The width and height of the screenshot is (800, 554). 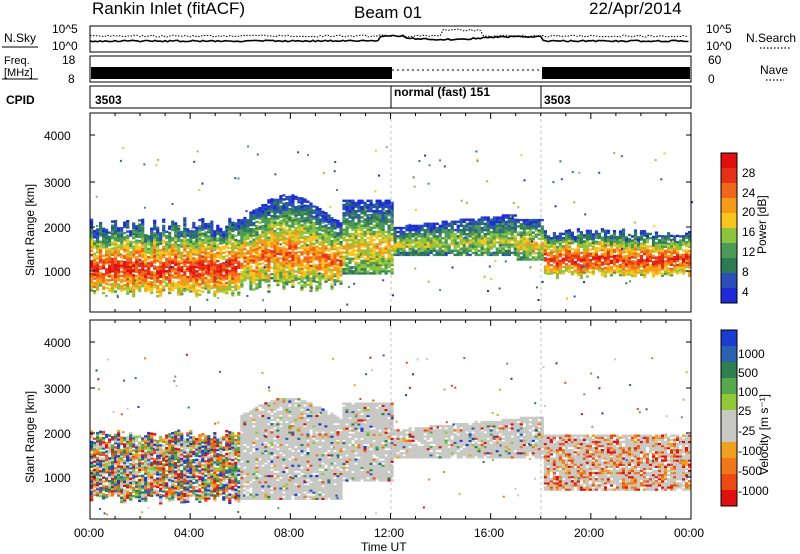 What do you see at coordinates (399, 37) in the screenshot?
I see `noise-panel: N.Sky 10^5 10^0 10^5 10^0 N.Search` at bounding box center [399, 37].